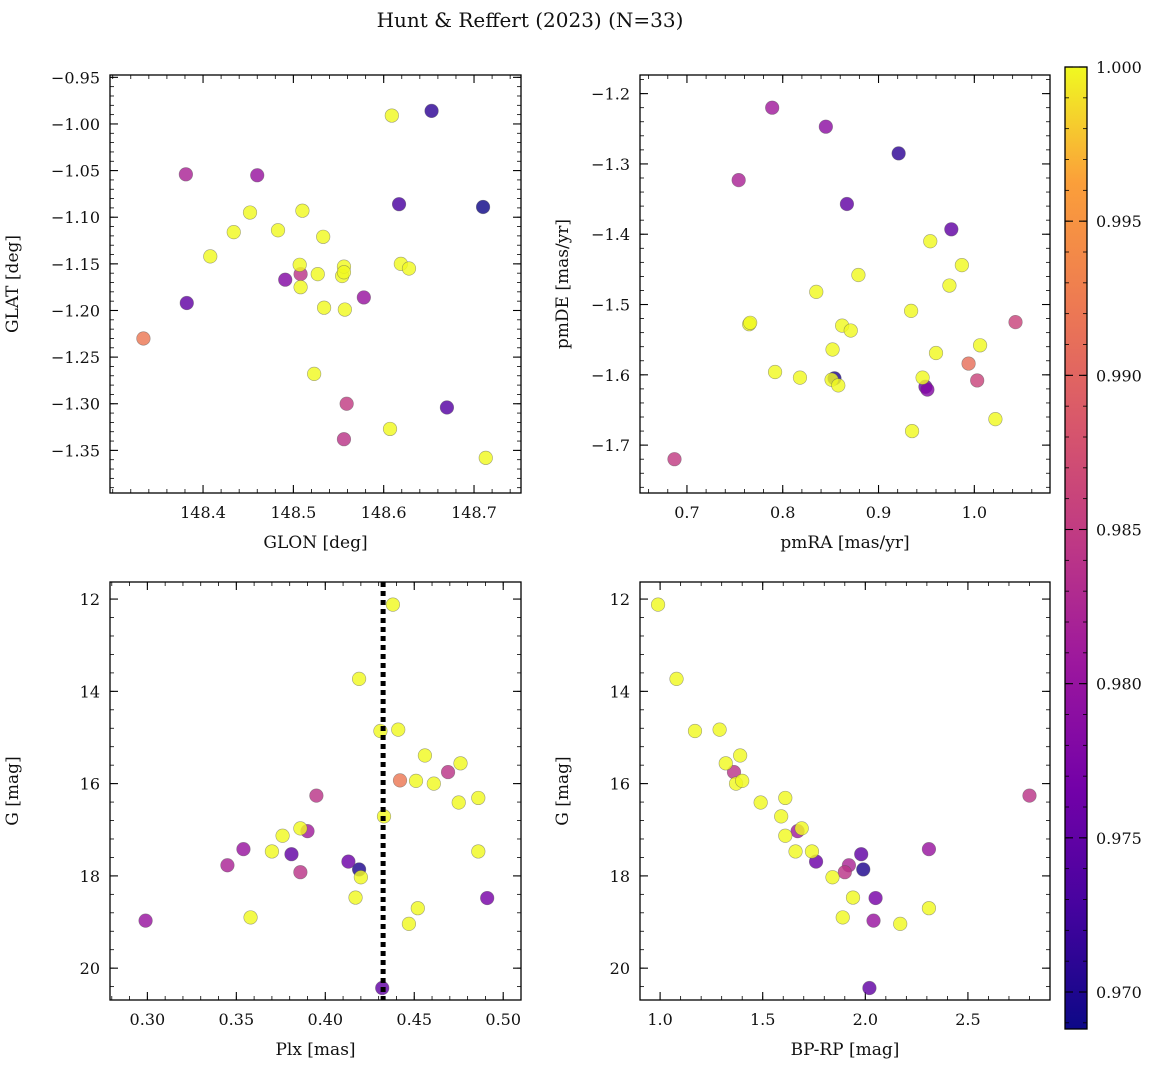 This screenshot has width=1161, height=1067. What do you see at coordinates (610, 375) in the screenshot?
I see `y-tick-label: −1.6` at bounding box center [610, 375].